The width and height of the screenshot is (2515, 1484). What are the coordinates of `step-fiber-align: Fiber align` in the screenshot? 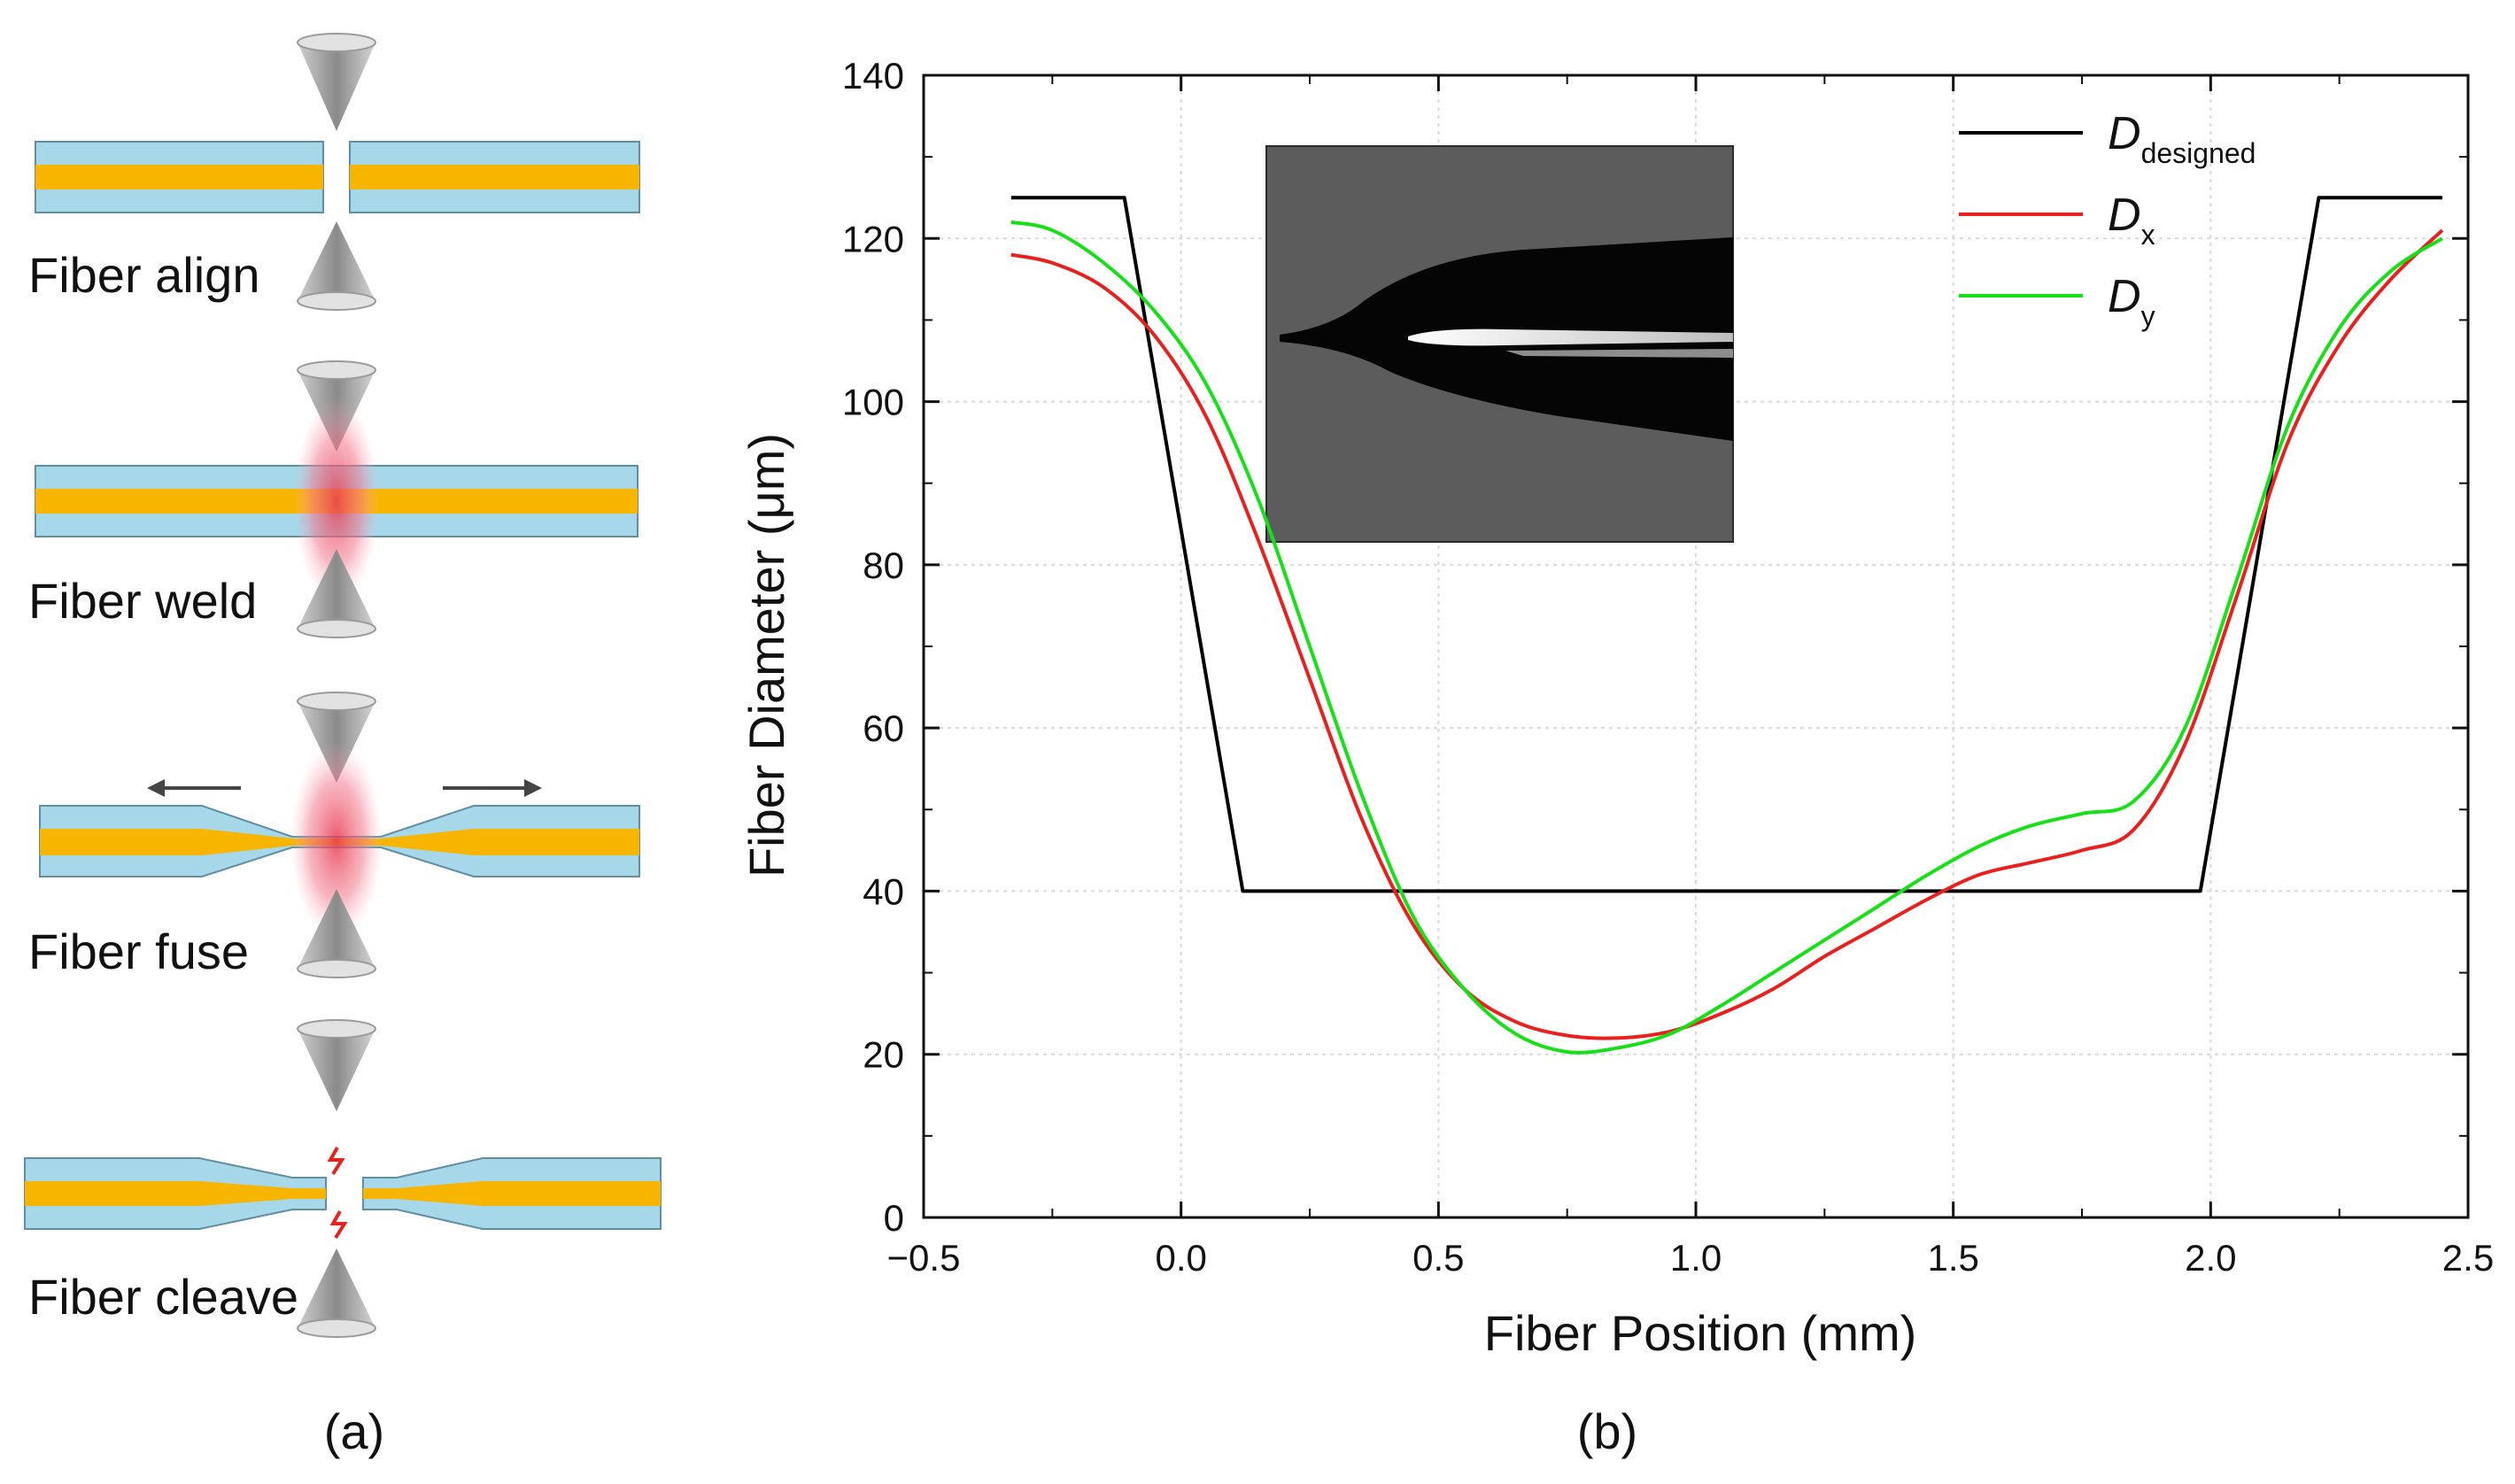 It's located at (334, 172).